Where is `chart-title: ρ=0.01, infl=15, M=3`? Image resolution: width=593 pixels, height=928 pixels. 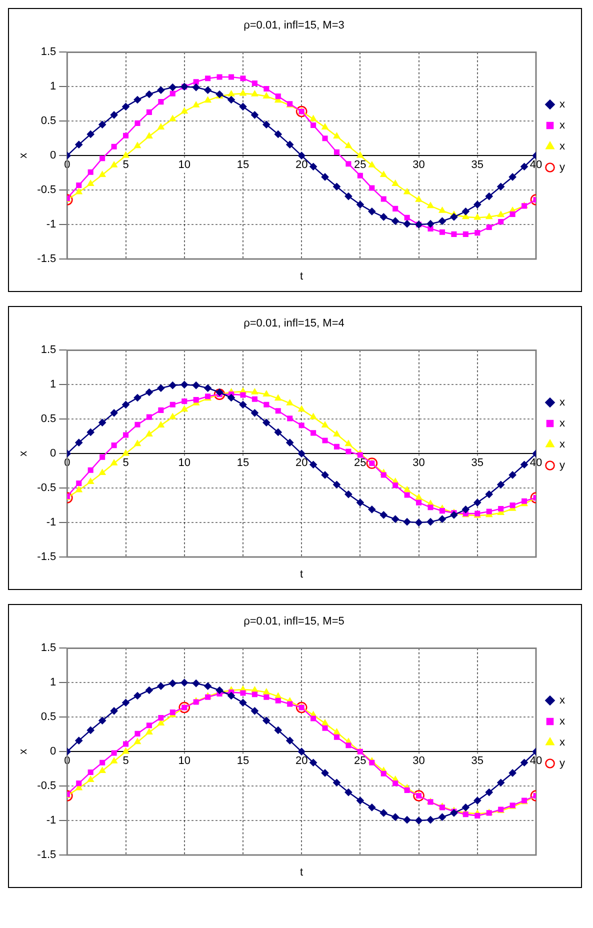
chart-title: ρ=0.01, infl=15, M=3 is located at coordinates (294, 26).